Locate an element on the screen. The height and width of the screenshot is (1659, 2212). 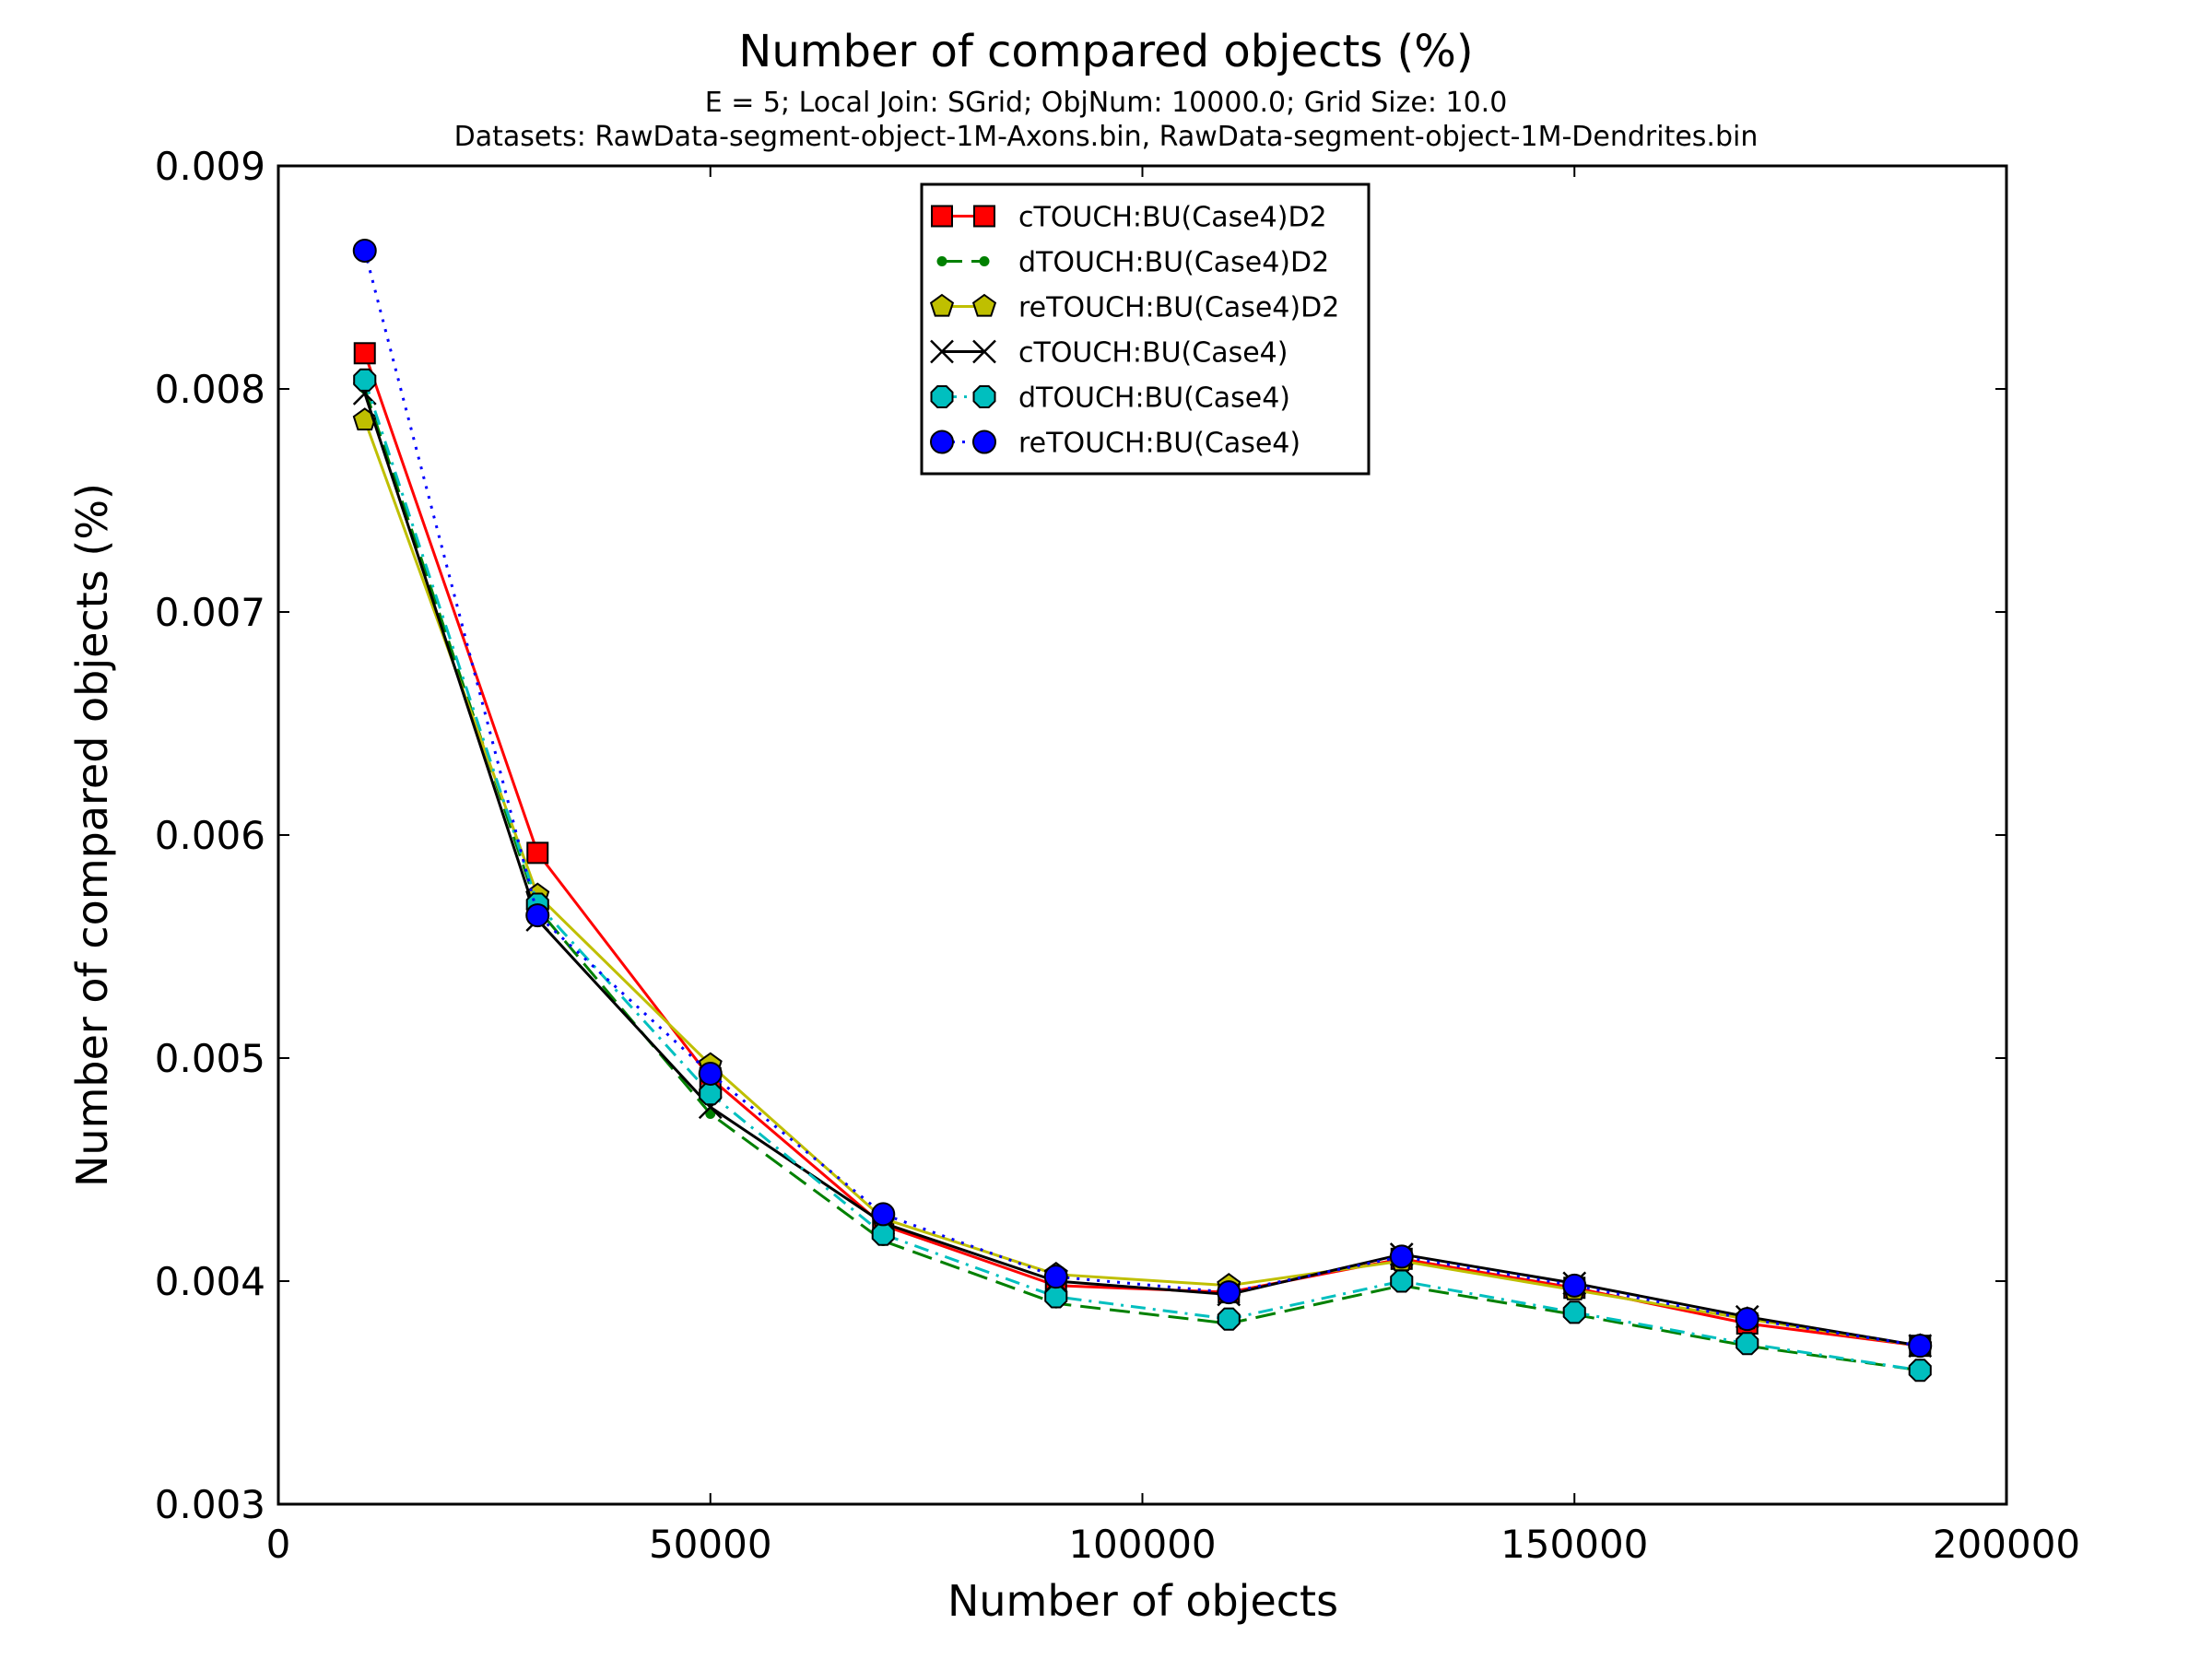
y-tick-label: 0.007 is located at coordinates (210, 612).